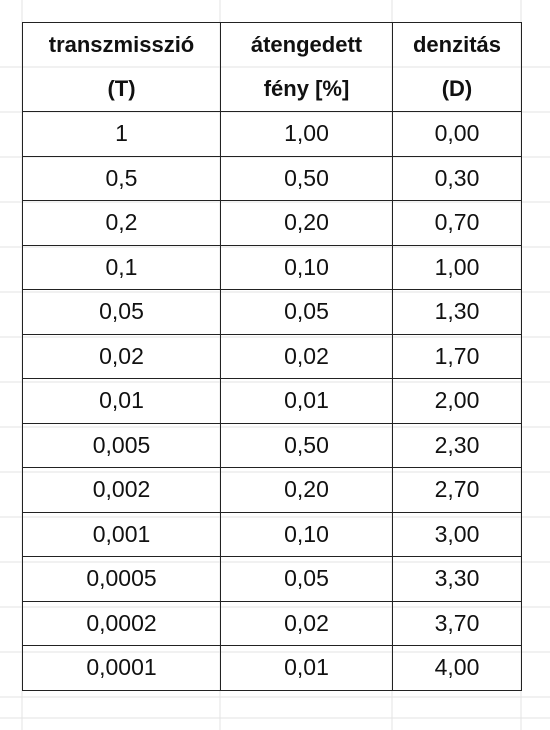 Image resolution: width=550 pixels, height=730 pixels. Describe the element at coordinates (457, 178) in the screenshot. I see `table-cell: 0,30` at that location.